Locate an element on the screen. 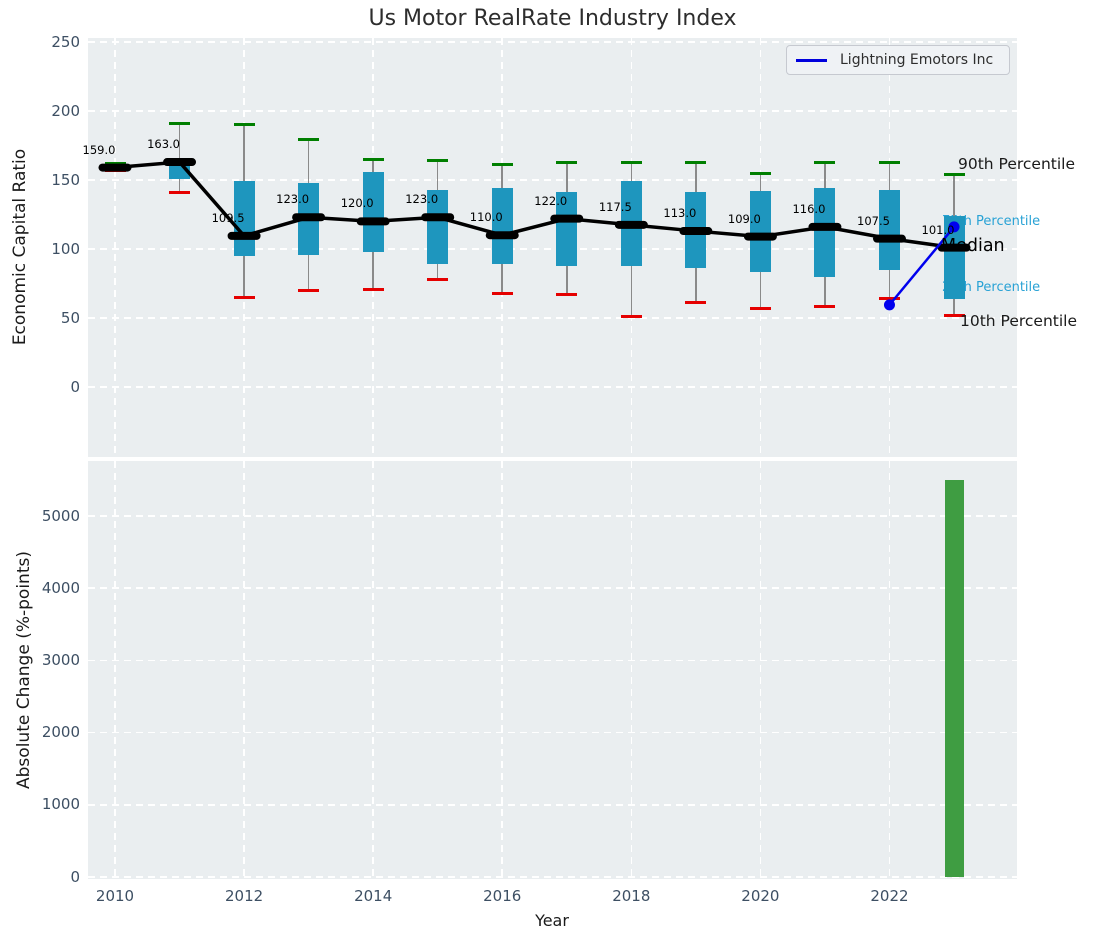 The height and width of the screenshot is (942, 1094). chart-title: Us Motor RealRate Industry Index is located at coordinates (552, 18).